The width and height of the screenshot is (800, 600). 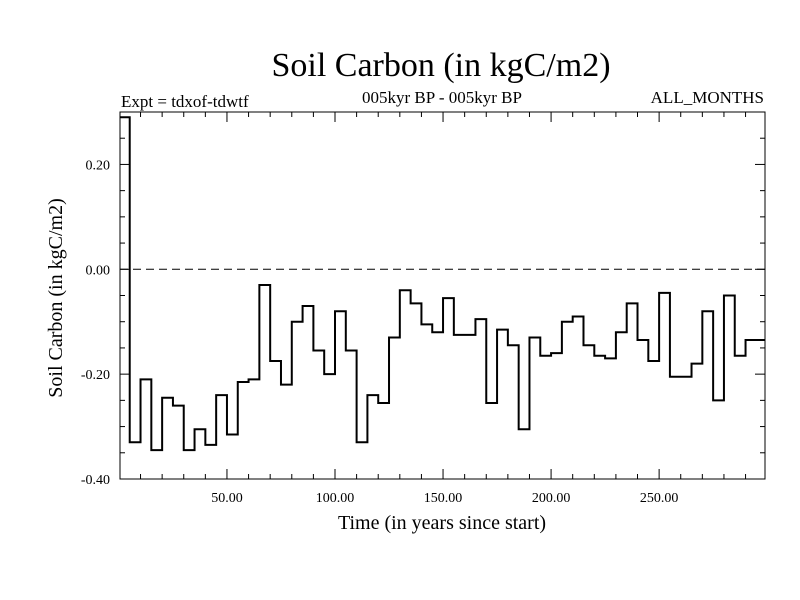 What do you see at coordinates (335, 498) in the screenshot?
I see `x-tick-label: 100.00` at bounding box center [335, 498].